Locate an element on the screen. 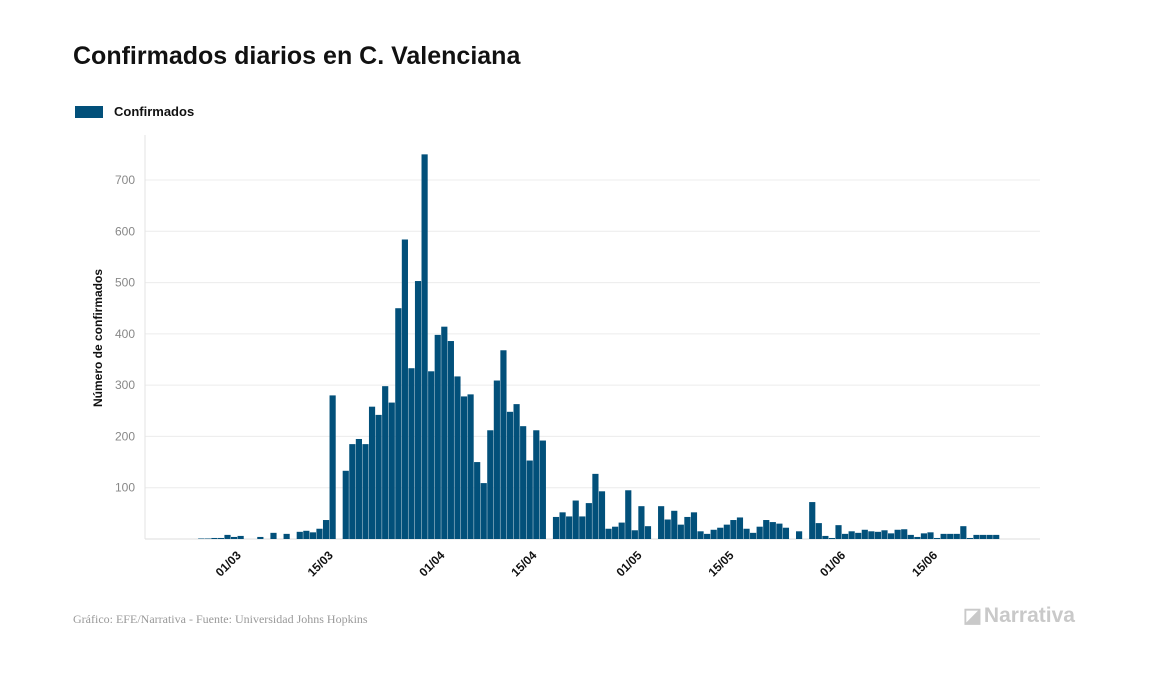 Image resolution: width=1157 pixels, height=674 pixels. x-tick-label: 01/04 is located at coordinates (431, 563).